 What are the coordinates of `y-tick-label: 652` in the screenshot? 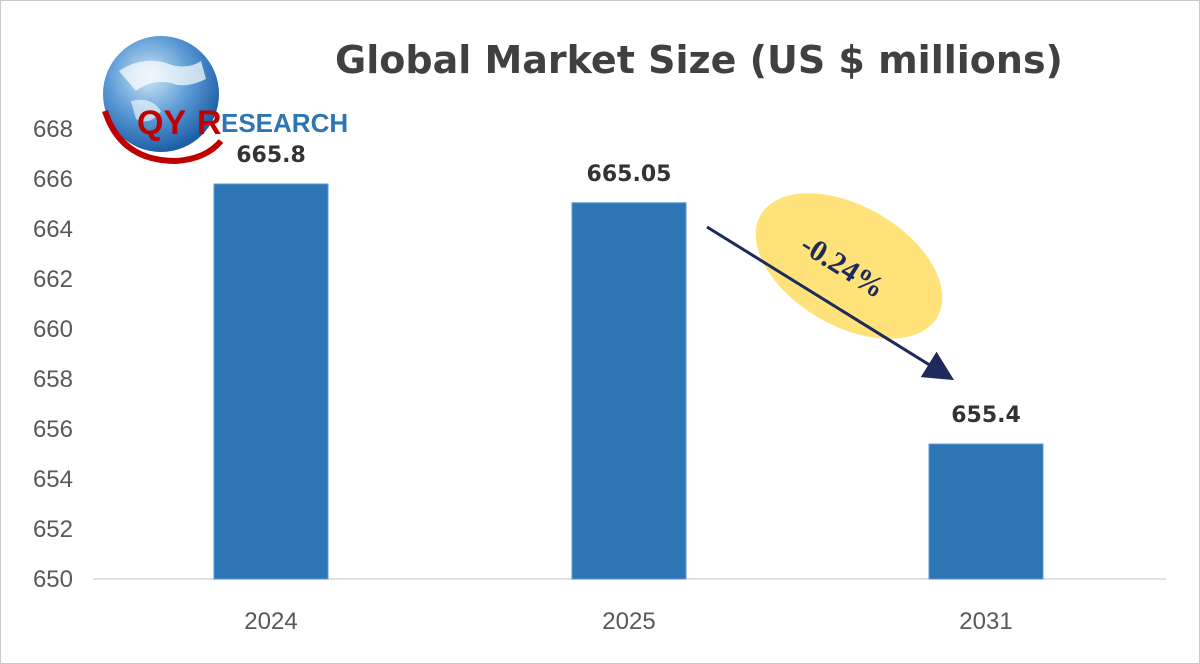 It's located at (53, 529).